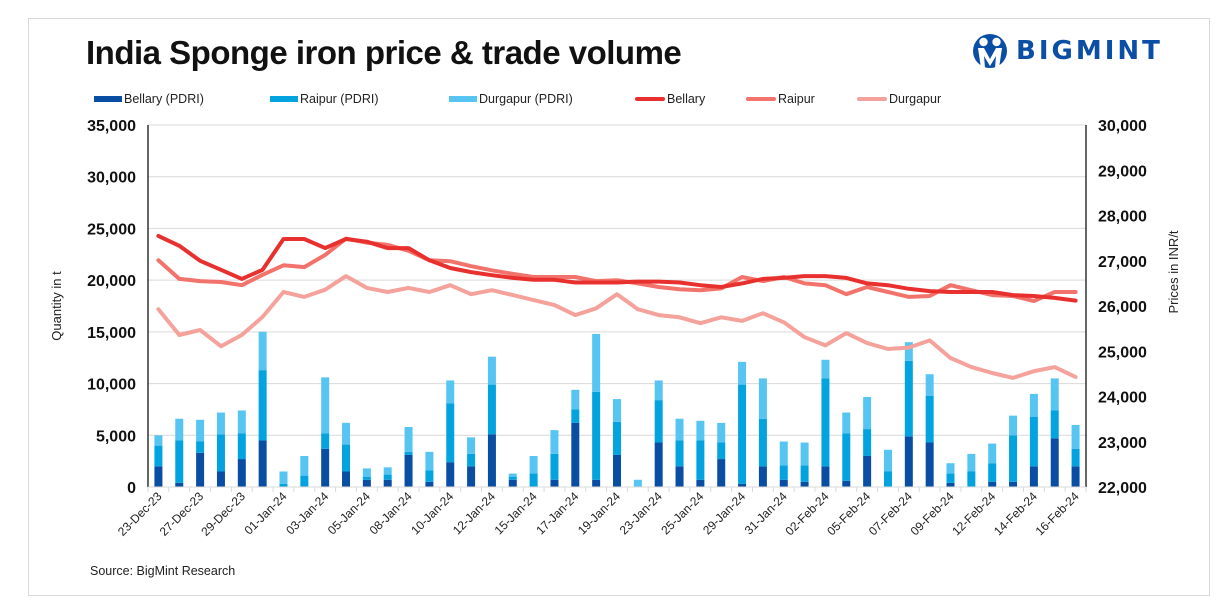 The height and width of the screenshot is (612, 1217). What do you see at coordinates (163, 571) in the screenshot?
I see `source-note: Source: BigMint Research` at bounding box center [163, 571].